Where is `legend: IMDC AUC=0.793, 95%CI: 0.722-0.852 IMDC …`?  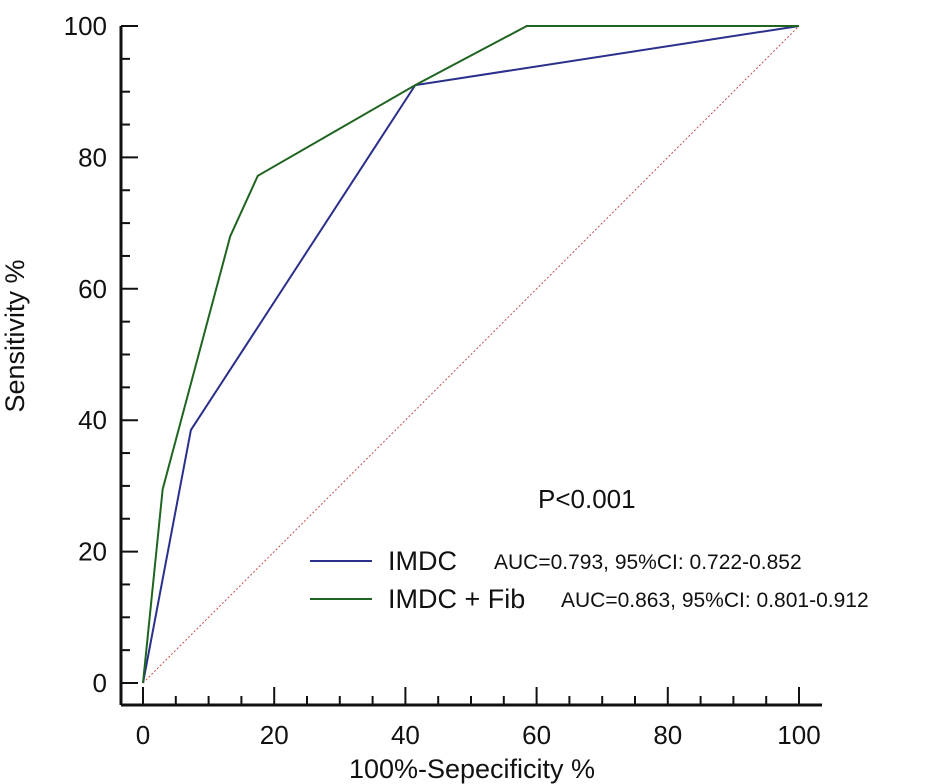
legend: IMDC AUC=0.793, 95%CI: 0.722-0.852 IMDC … is located at coordinates (589, 580).